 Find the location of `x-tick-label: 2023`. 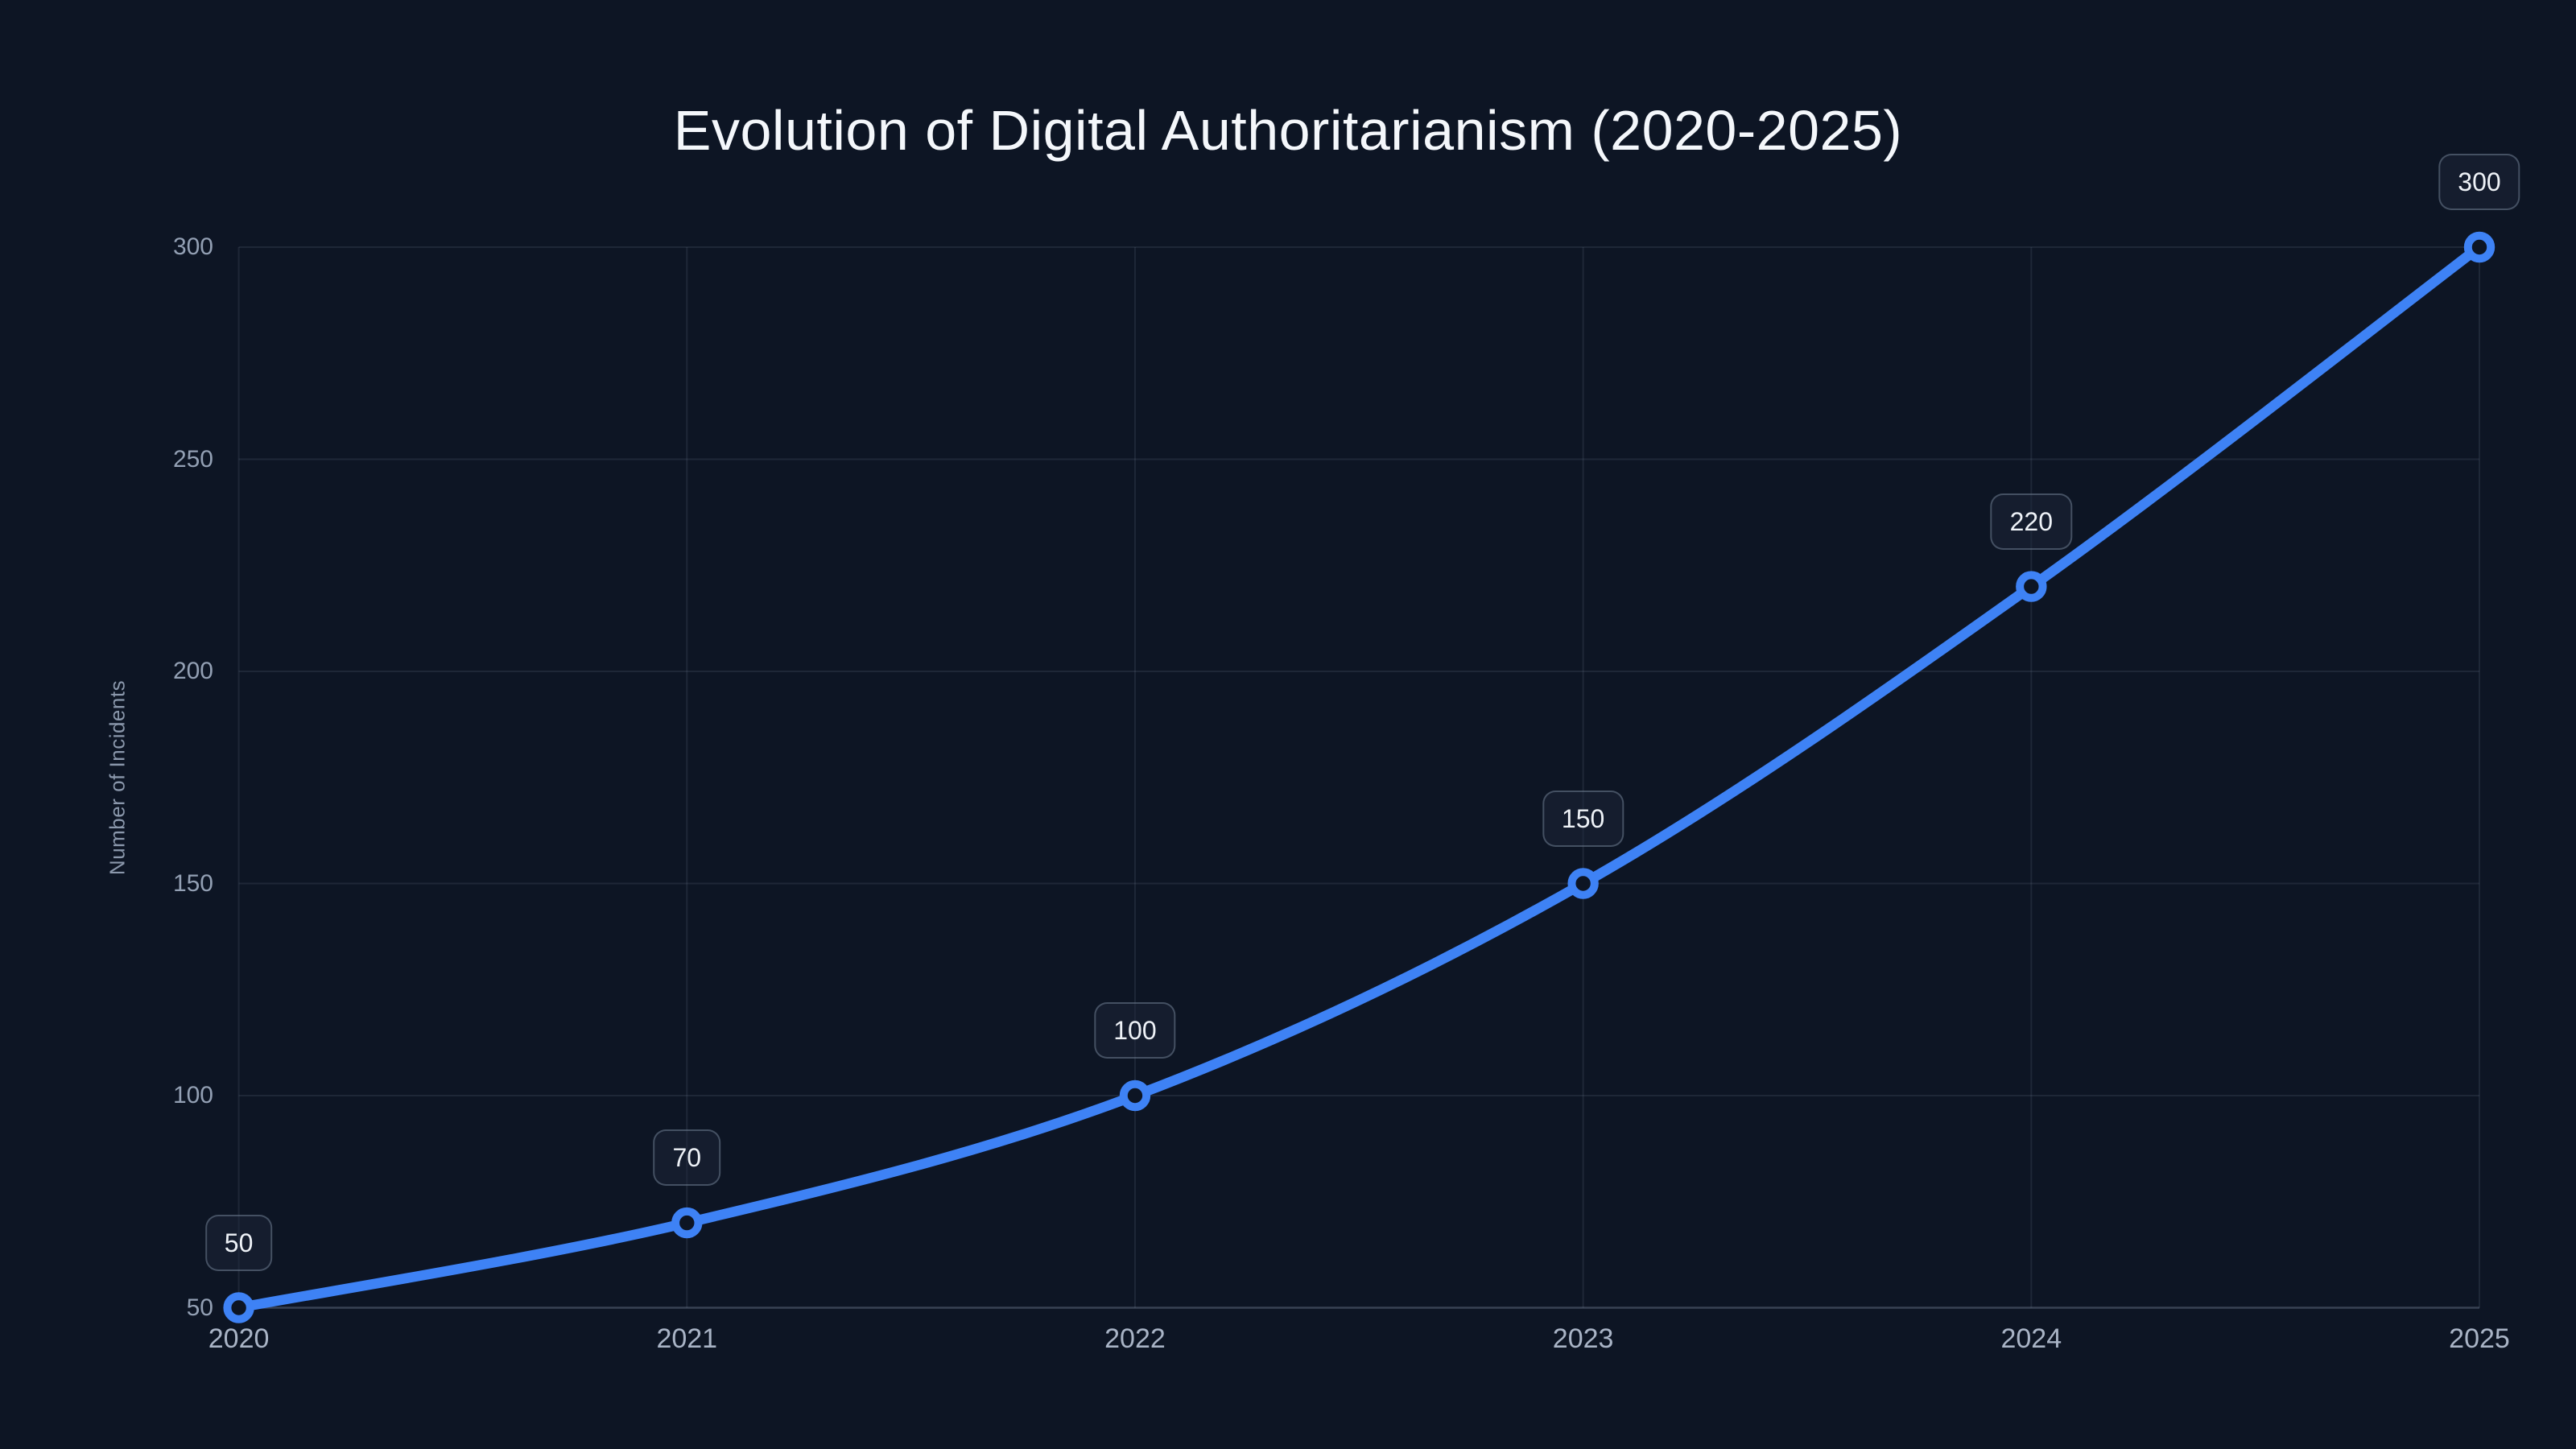

x-tick-label: 2023 is located at coordinates (1583, 1338).